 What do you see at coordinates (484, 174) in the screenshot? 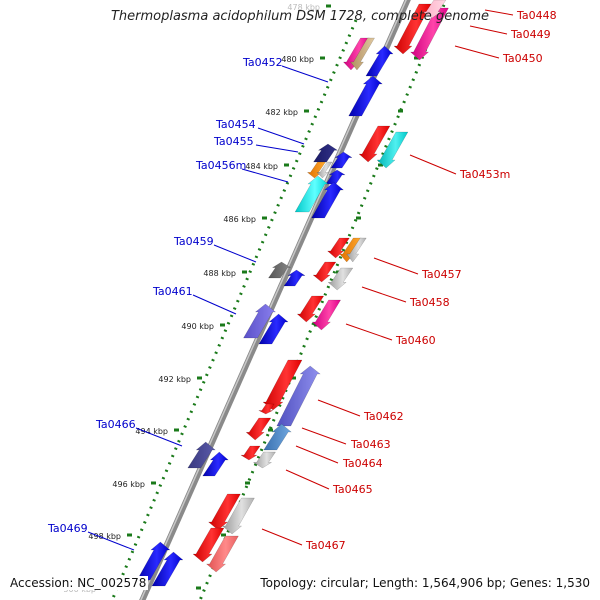
I see `gene-label-reverse: Ta0453m` at bounding box center [484, 174].